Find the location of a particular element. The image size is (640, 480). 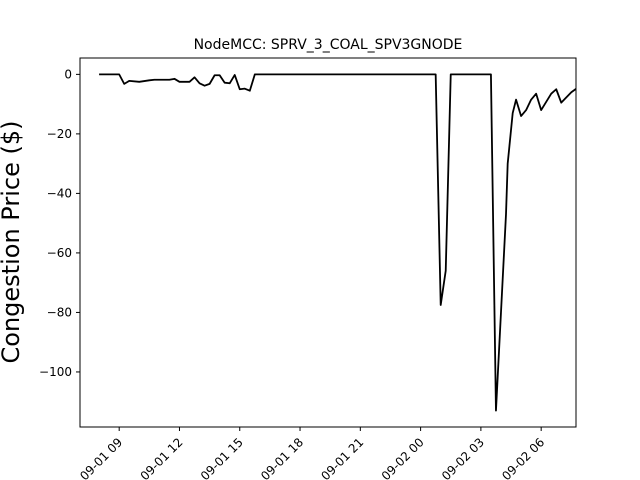

chart-title: NodeMCC: SPRV_3_COAL_SPV3GNODE is located at coordinates (328, 45).